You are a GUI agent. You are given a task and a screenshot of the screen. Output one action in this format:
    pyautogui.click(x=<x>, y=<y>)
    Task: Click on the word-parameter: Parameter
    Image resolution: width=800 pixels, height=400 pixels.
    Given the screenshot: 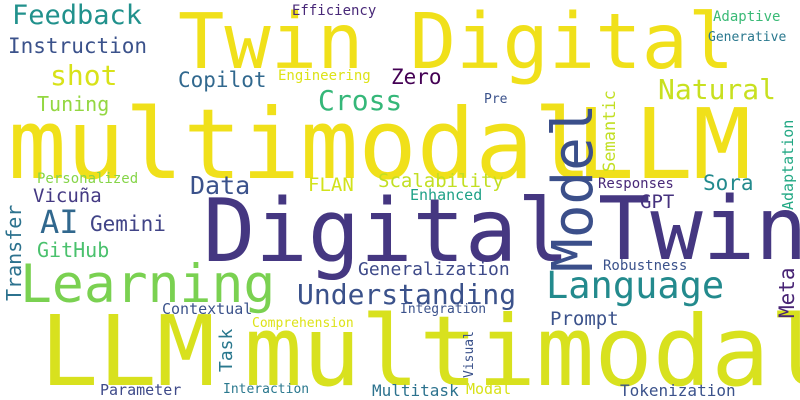 What is the action you would take?
    pyautogui.click(x=141, y=390)
    